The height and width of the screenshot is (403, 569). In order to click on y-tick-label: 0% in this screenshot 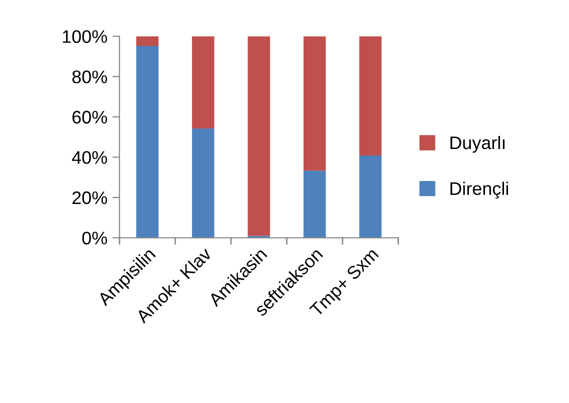, I will do `click(95, 238)`.